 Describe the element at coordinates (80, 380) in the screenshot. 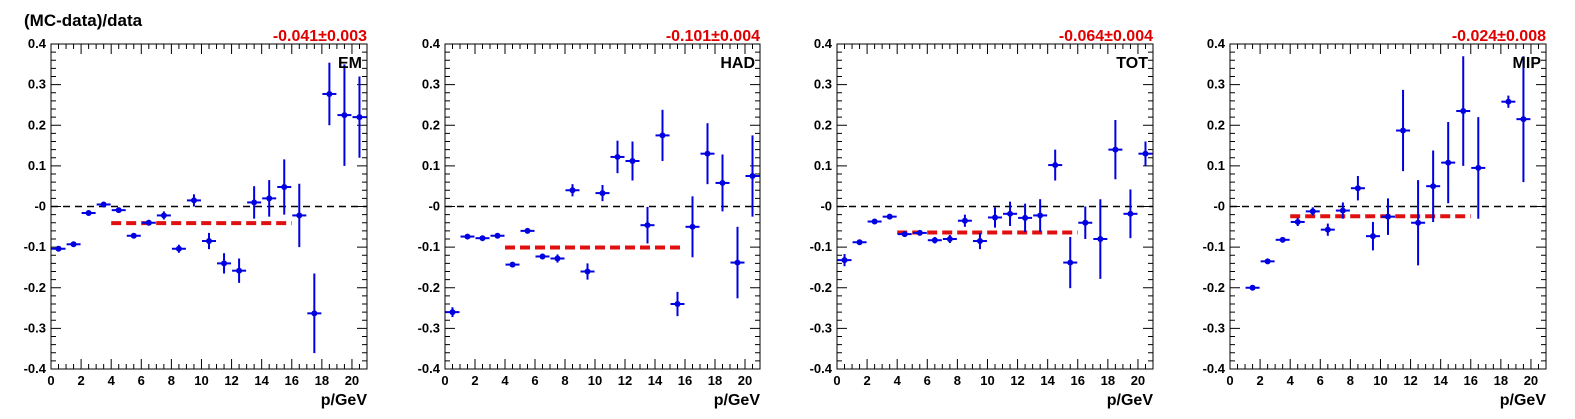

I see `x-tick-label: 2` at that location.